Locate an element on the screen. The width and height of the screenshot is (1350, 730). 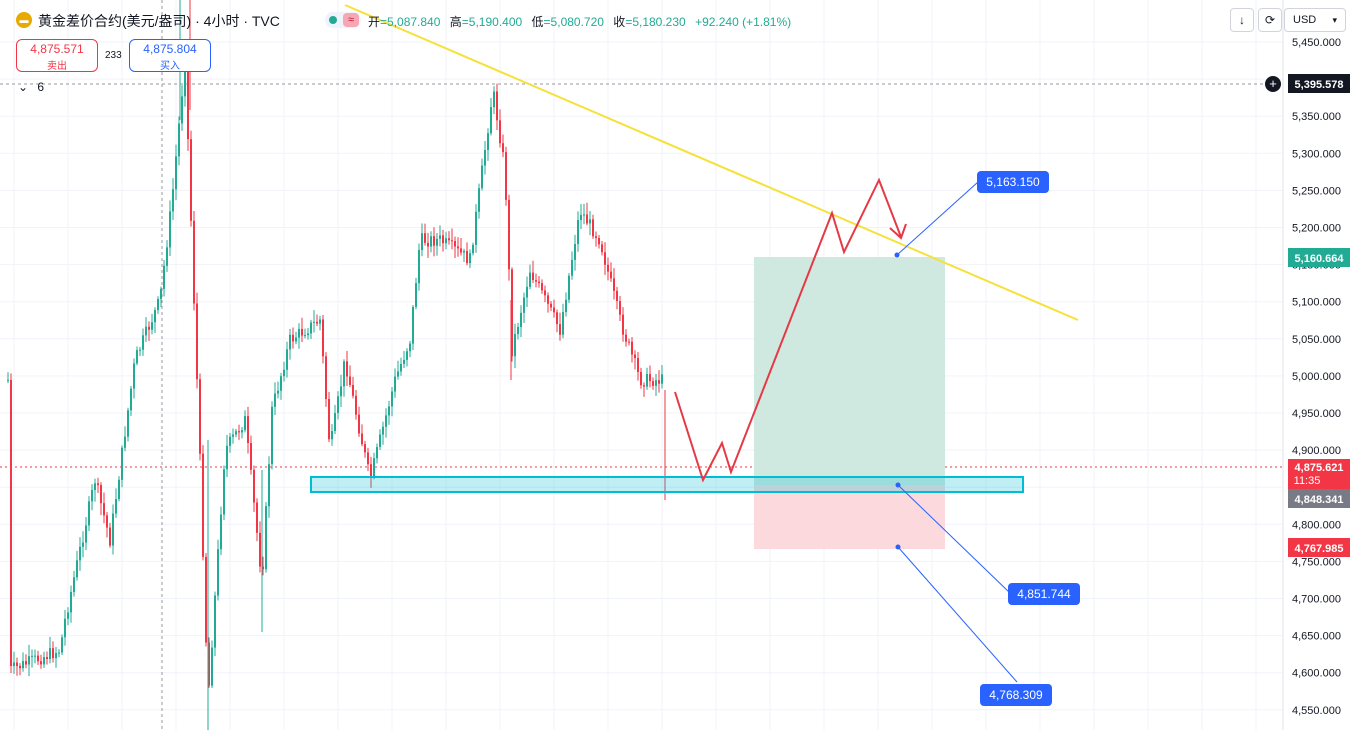
price-tick-label: 5,050.000 is located at coordinates (1316, 340).